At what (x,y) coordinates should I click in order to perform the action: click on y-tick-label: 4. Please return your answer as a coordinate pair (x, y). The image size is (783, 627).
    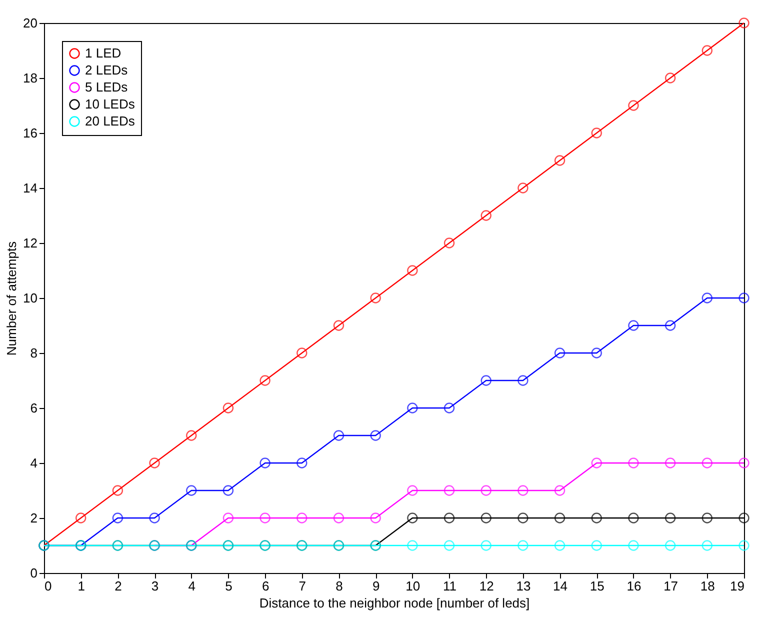
    Looking at the image, I should click on (34, 463).